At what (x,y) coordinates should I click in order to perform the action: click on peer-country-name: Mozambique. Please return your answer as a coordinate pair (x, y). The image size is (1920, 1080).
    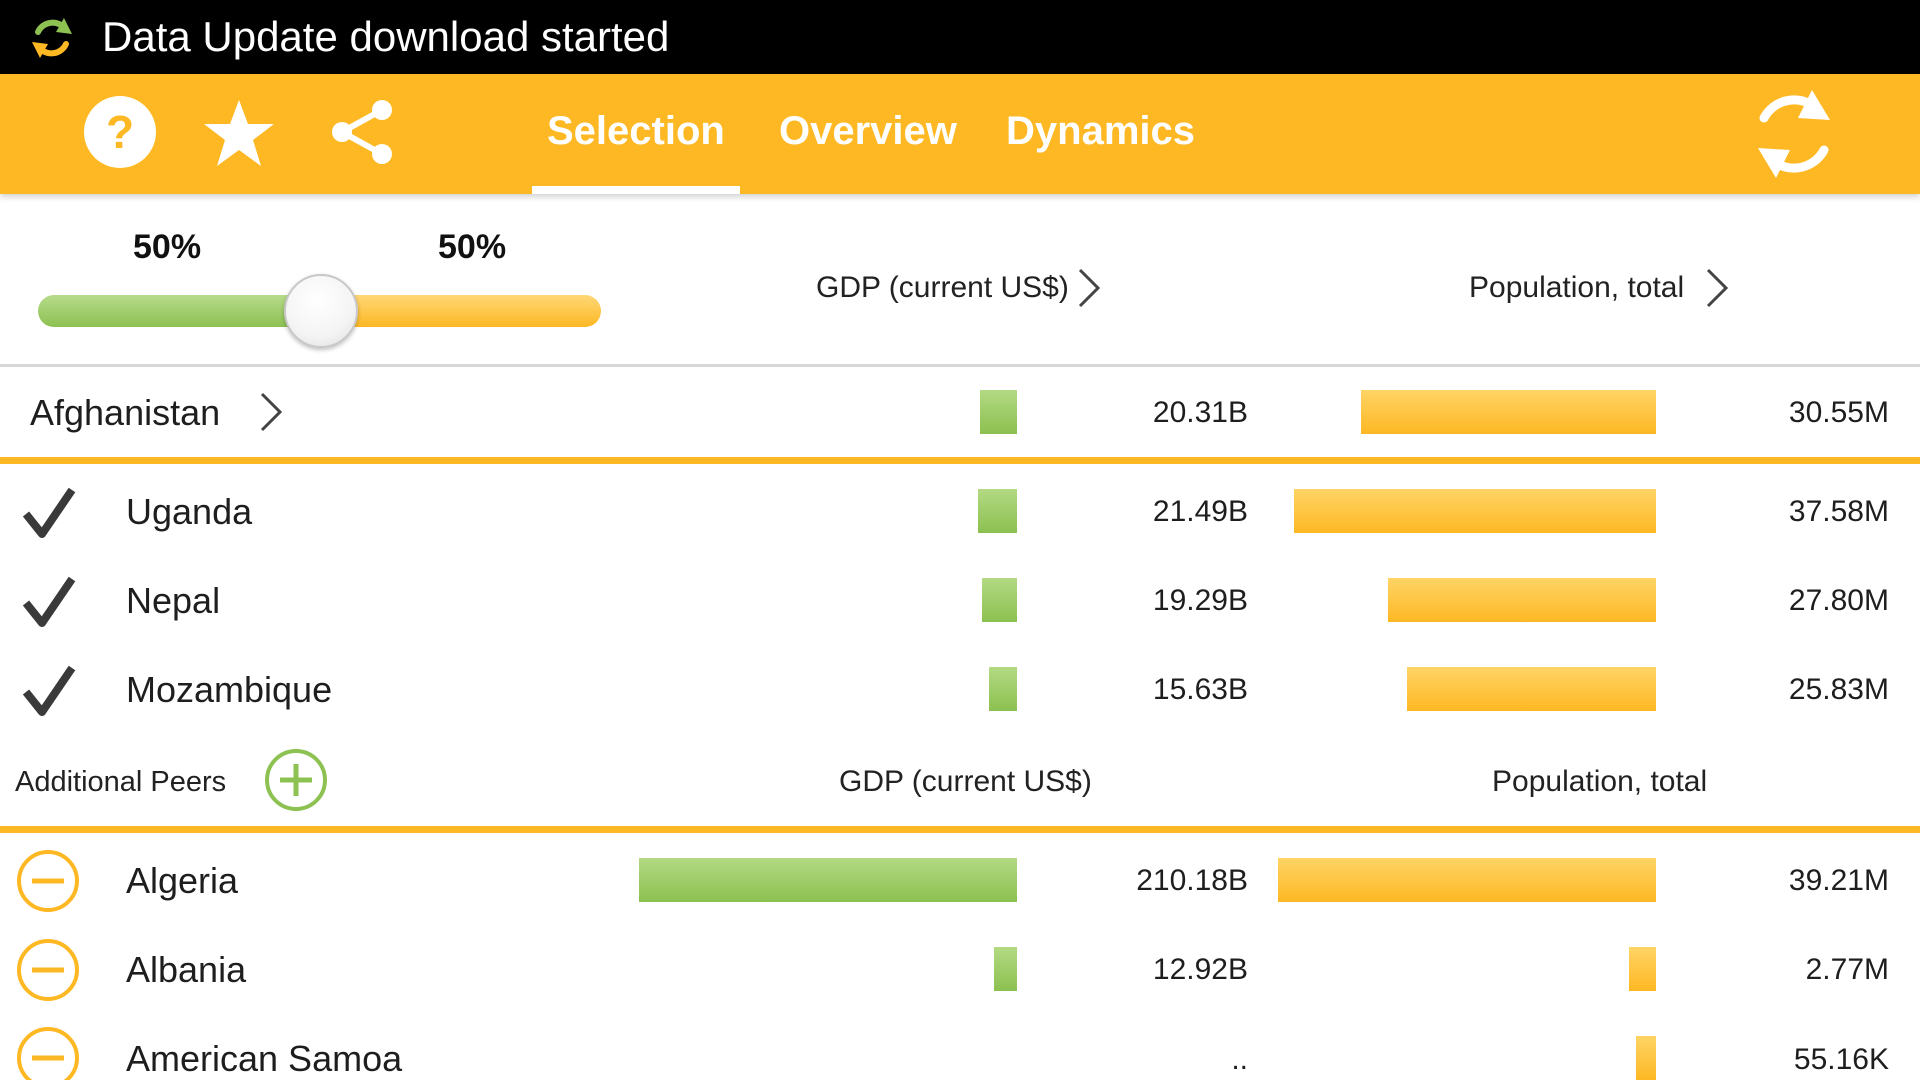
    Looking at the image, I should click on (229, 689).